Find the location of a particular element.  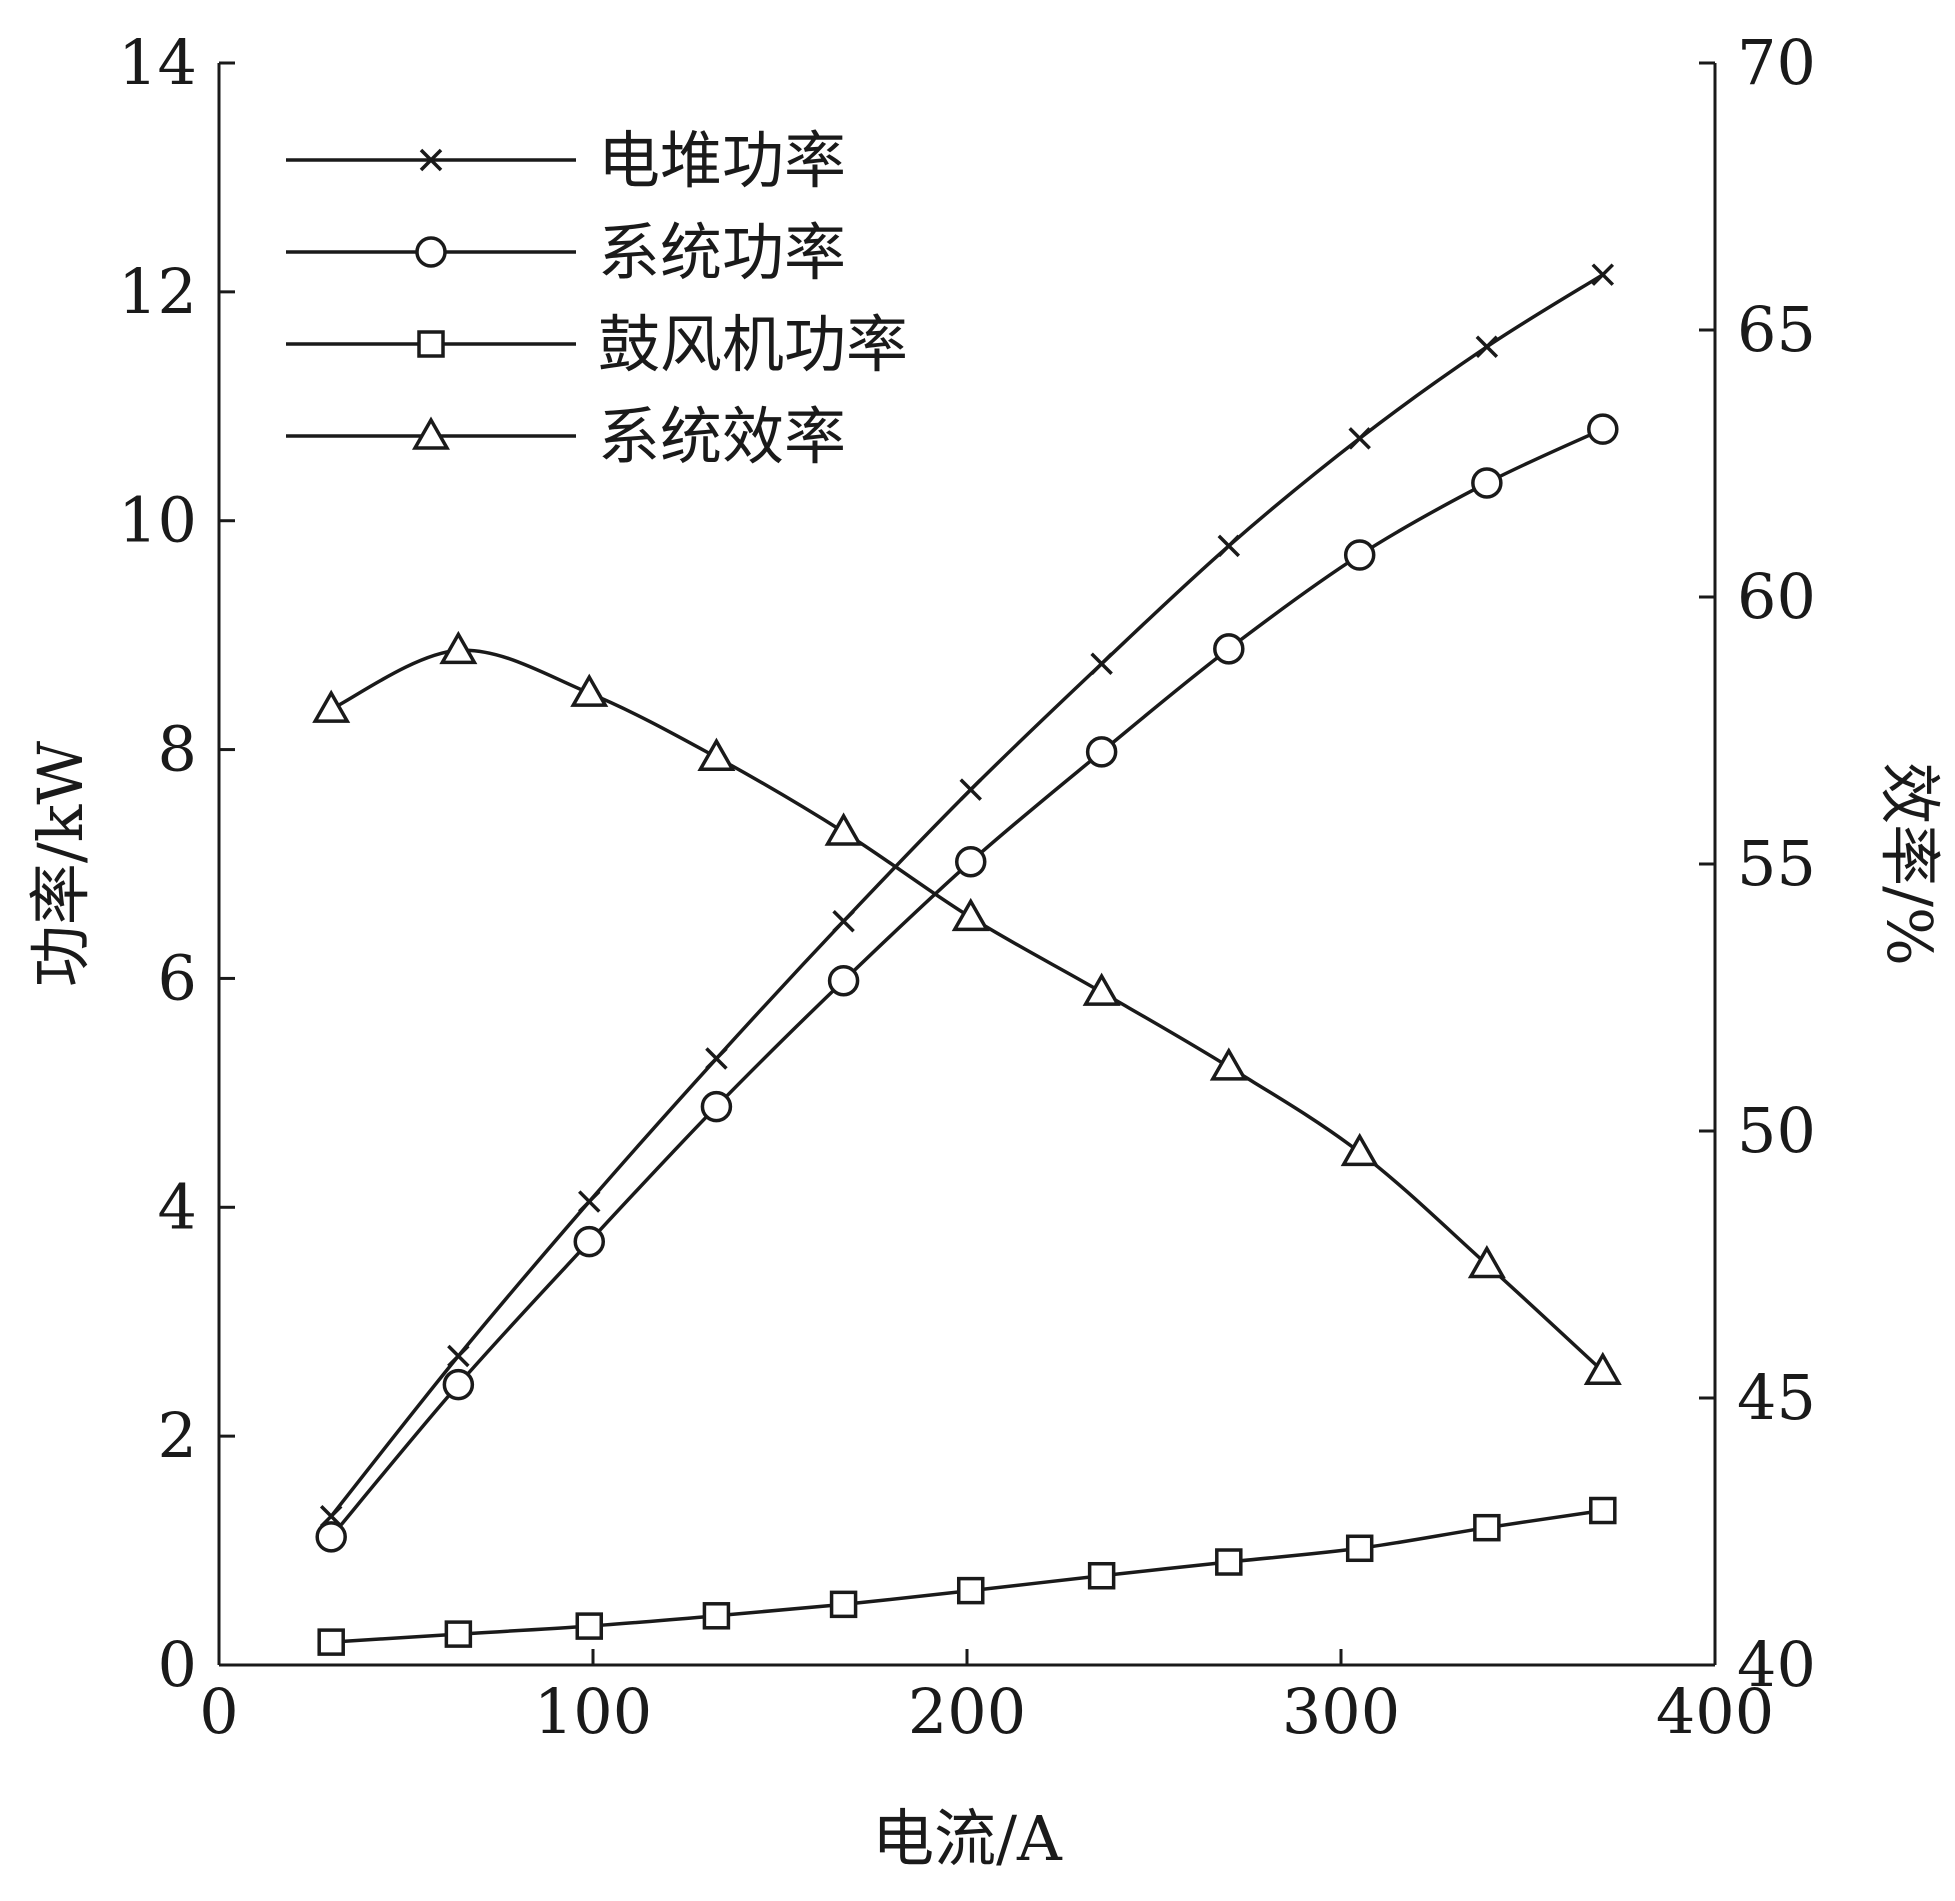

x-tick-label: 400 is located at coordinates (1715, 1711).